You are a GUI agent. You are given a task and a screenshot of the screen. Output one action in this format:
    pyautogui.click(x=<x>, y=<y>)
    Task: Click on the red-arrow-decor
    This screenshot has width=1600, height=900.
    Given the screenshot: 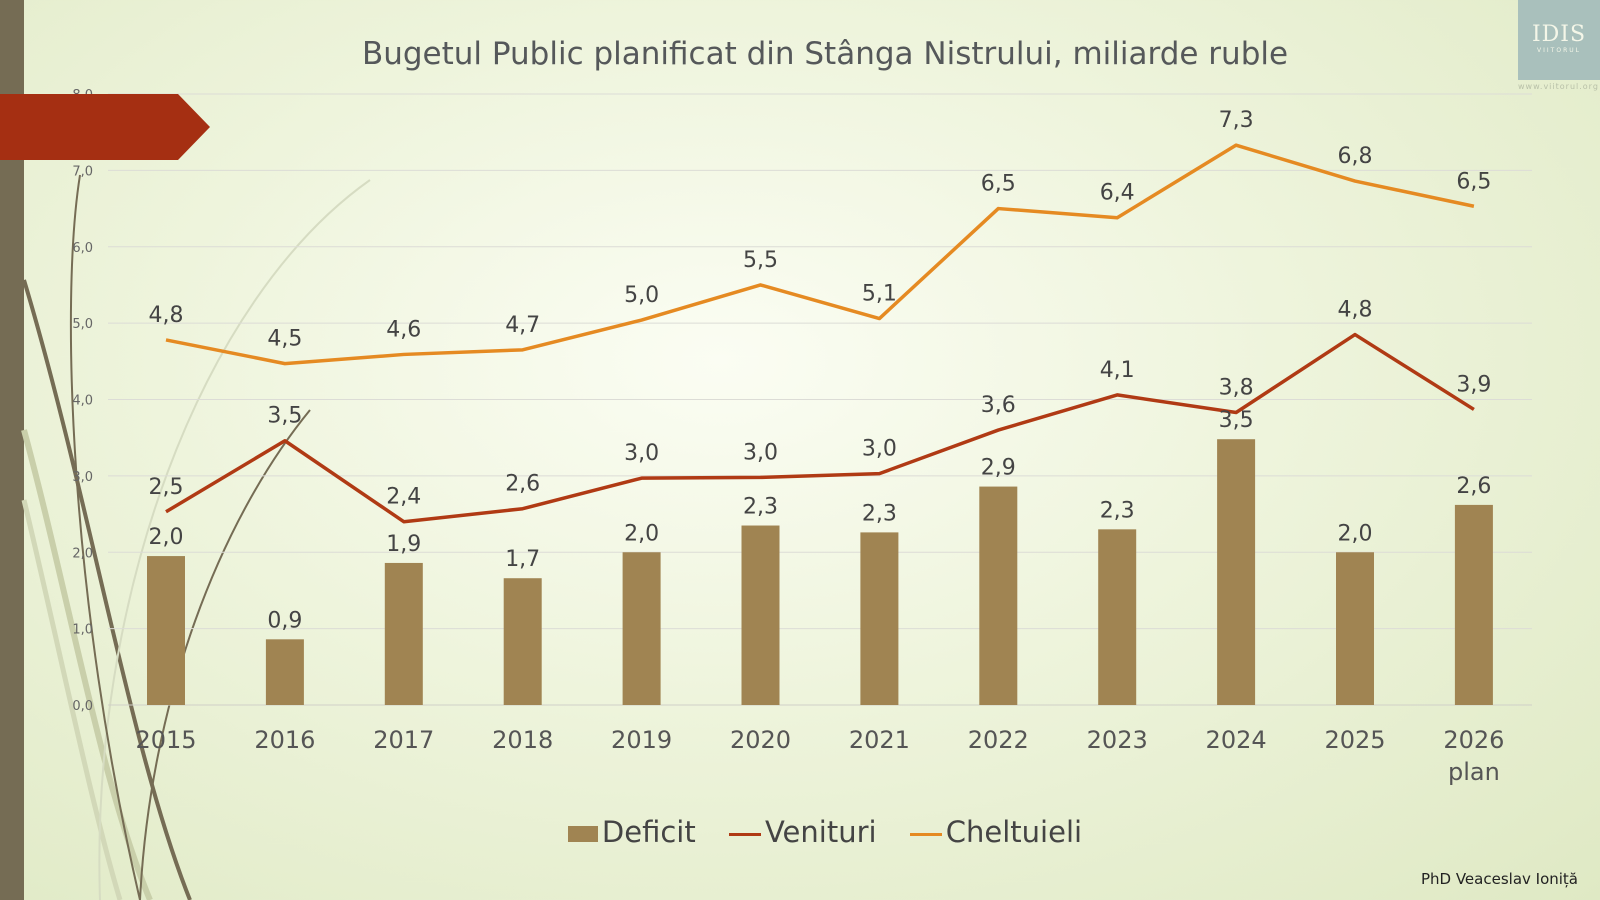 What is the action you would take?
    pyautogui.click(x=105, y=127)
    